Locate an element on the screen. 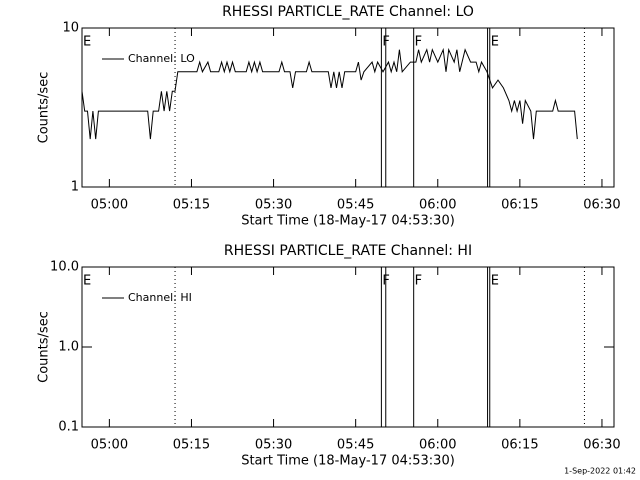 This screenshot has height=480, width=640. footer: 1-Sep-2022 01:42 is located at coordinates (600, 471).